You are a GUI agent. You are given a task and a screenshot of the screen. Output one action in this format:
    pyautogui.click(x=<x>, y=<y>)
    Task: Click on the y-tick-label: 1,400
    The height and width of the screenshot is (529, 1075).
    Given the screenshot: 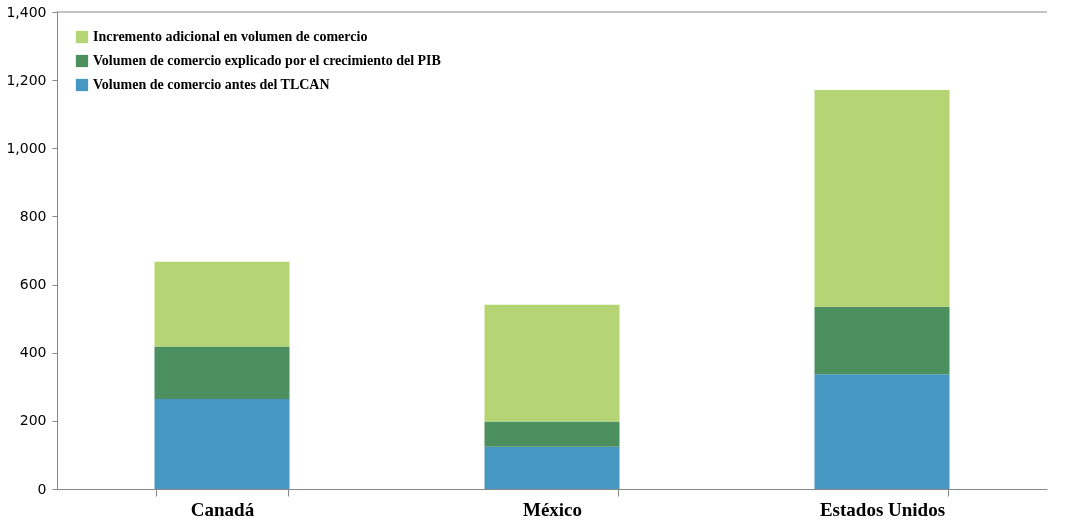 What is the action you would take?
    pyautogui.click(x=26, y=11)
    